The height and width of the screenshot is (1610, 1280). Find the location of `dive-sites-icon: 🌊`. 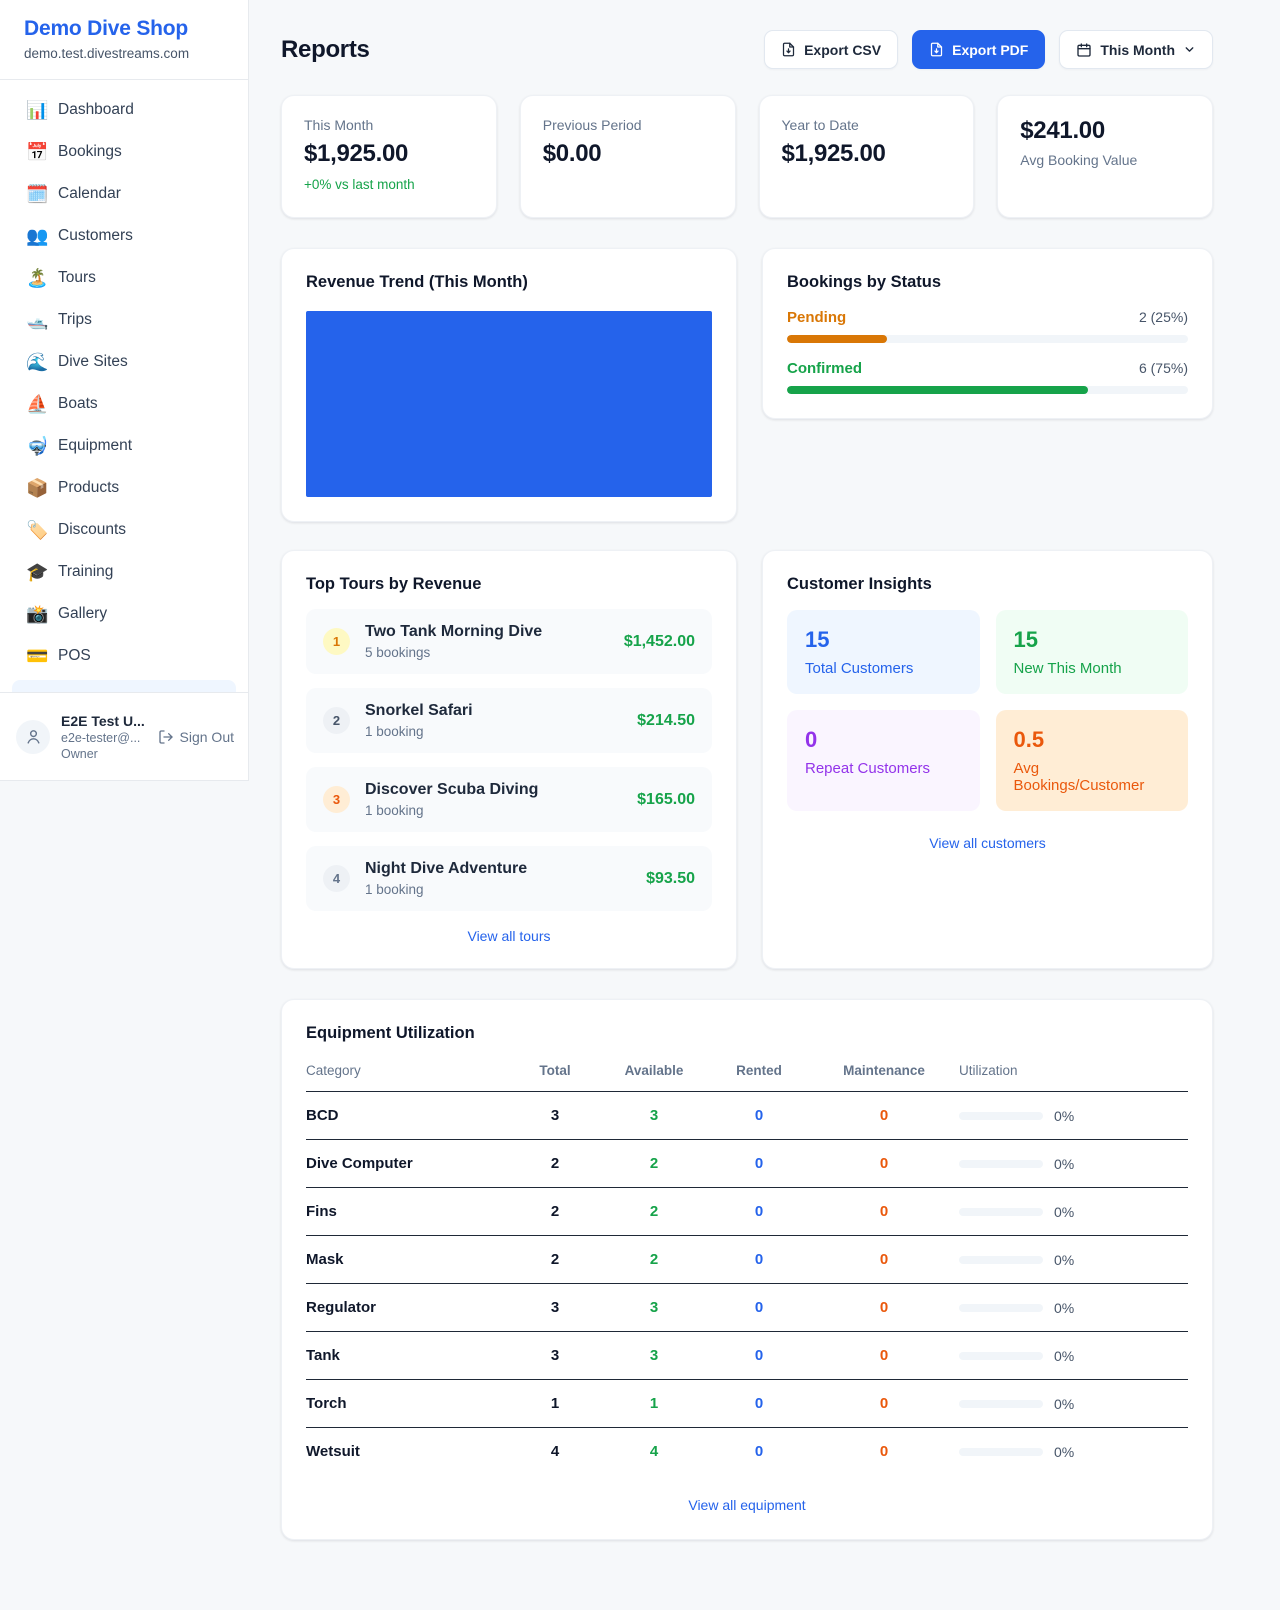

dive-sites-icon: 🌊 is located at coordinates (37, 362).